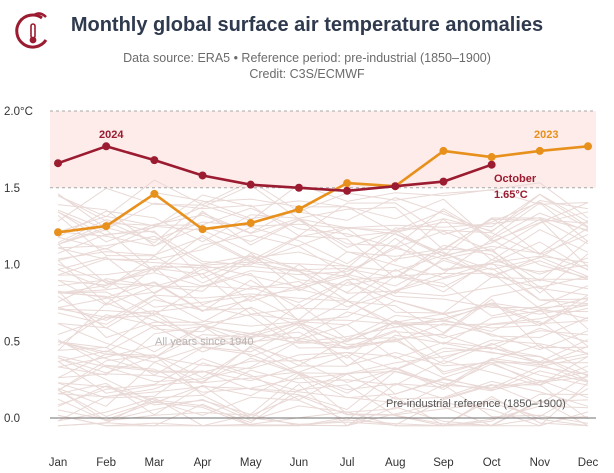 The height and width of the screenshot is (473, 614). What do you see at coordinates (204, 342) in the screenshot?
I see `background-years-label: All years since 1940` at bounding box center [204, 342].